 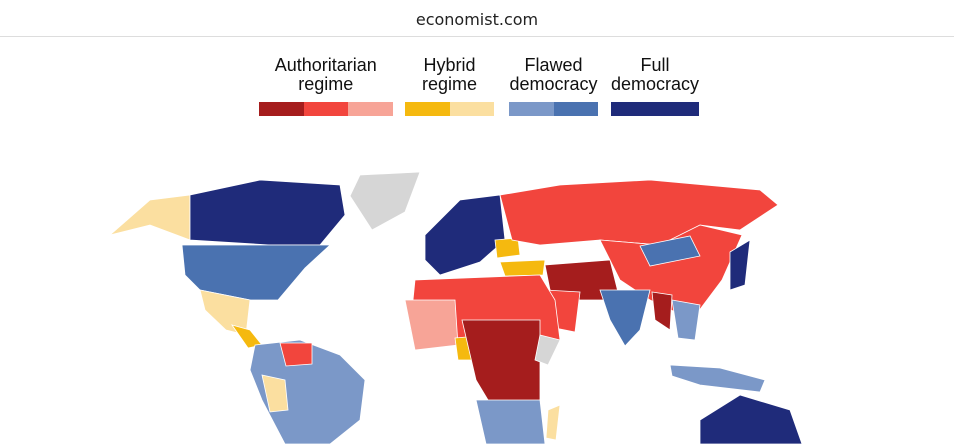 I want to click on url-bar: economist.com, so click(x=477, y=18).